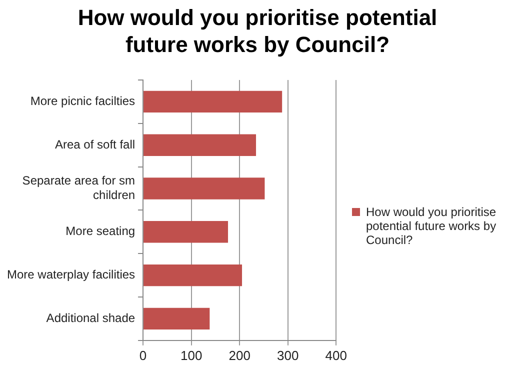 This screenshot has width=515, height=371. I want to click on y-tick-label: More picnic facilties, so click(83, 101).